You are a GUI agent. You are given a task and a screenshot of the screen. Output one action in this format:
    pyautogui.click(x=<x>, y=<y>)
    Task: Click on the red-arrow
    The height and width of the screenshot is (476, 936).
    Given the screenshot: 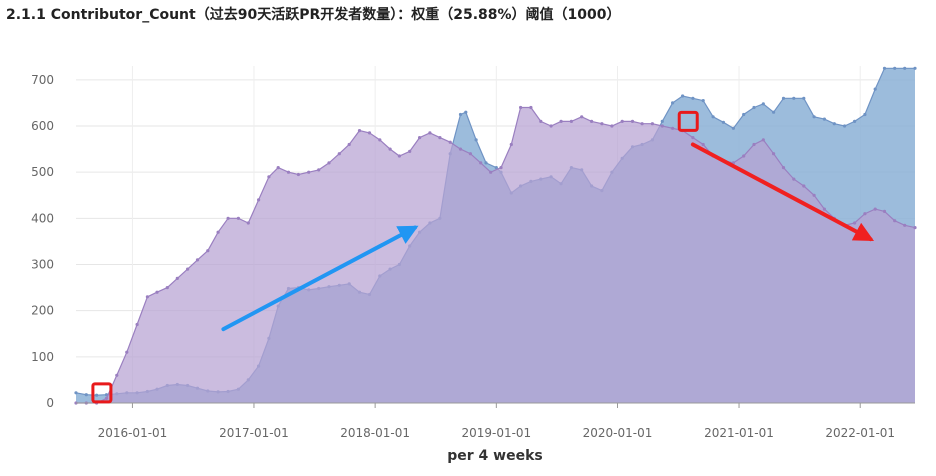 What is the action you would take?
    pyautogui.click(x=782, y=192)
    